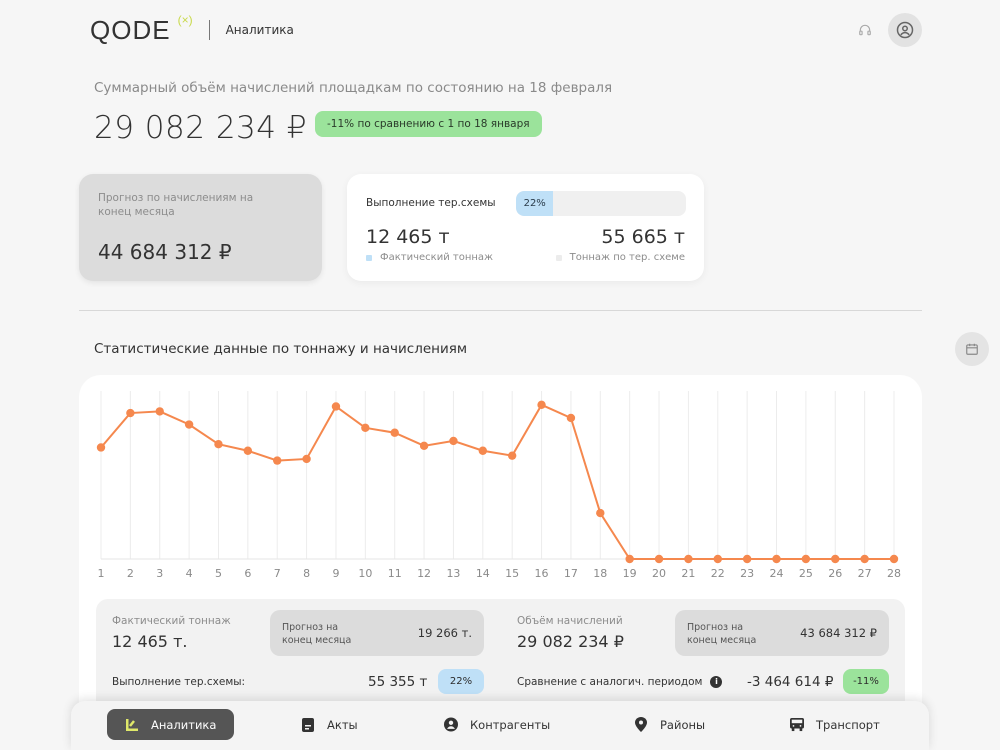 The width and height of the screenshot is (1000, 750). What do you see at coordinates (716, 682) in the screenshot?
I see `info-icon: i` at bounding box center [716, 682].